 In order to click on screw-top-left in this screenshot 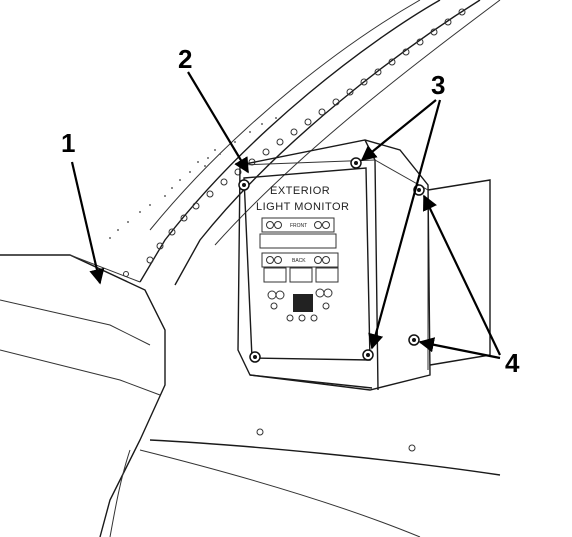, I will do `click(244, 185)`.